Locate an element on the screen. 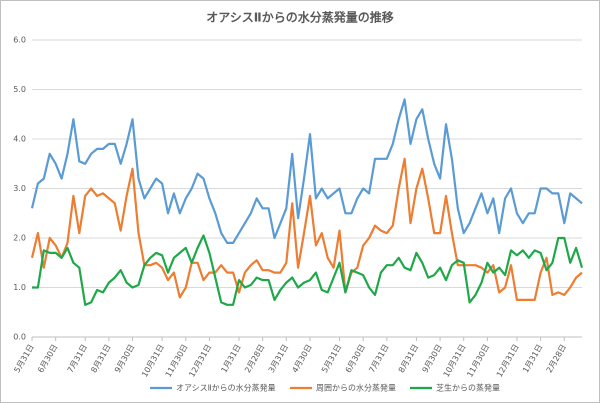  y-tick-label: 6.0 is located at coordinates (19, 40).